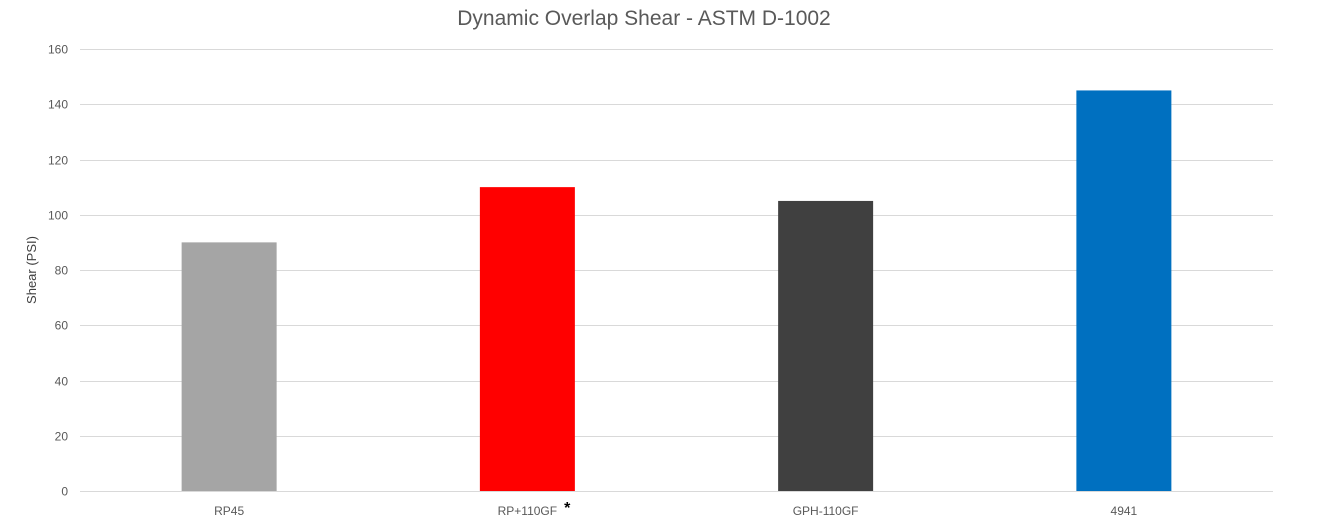 This screenshot has height=525, width=1320. Describe the element at coordinates (58, 216) in the screenshot. I see `y-tick-label: 100` at that location.